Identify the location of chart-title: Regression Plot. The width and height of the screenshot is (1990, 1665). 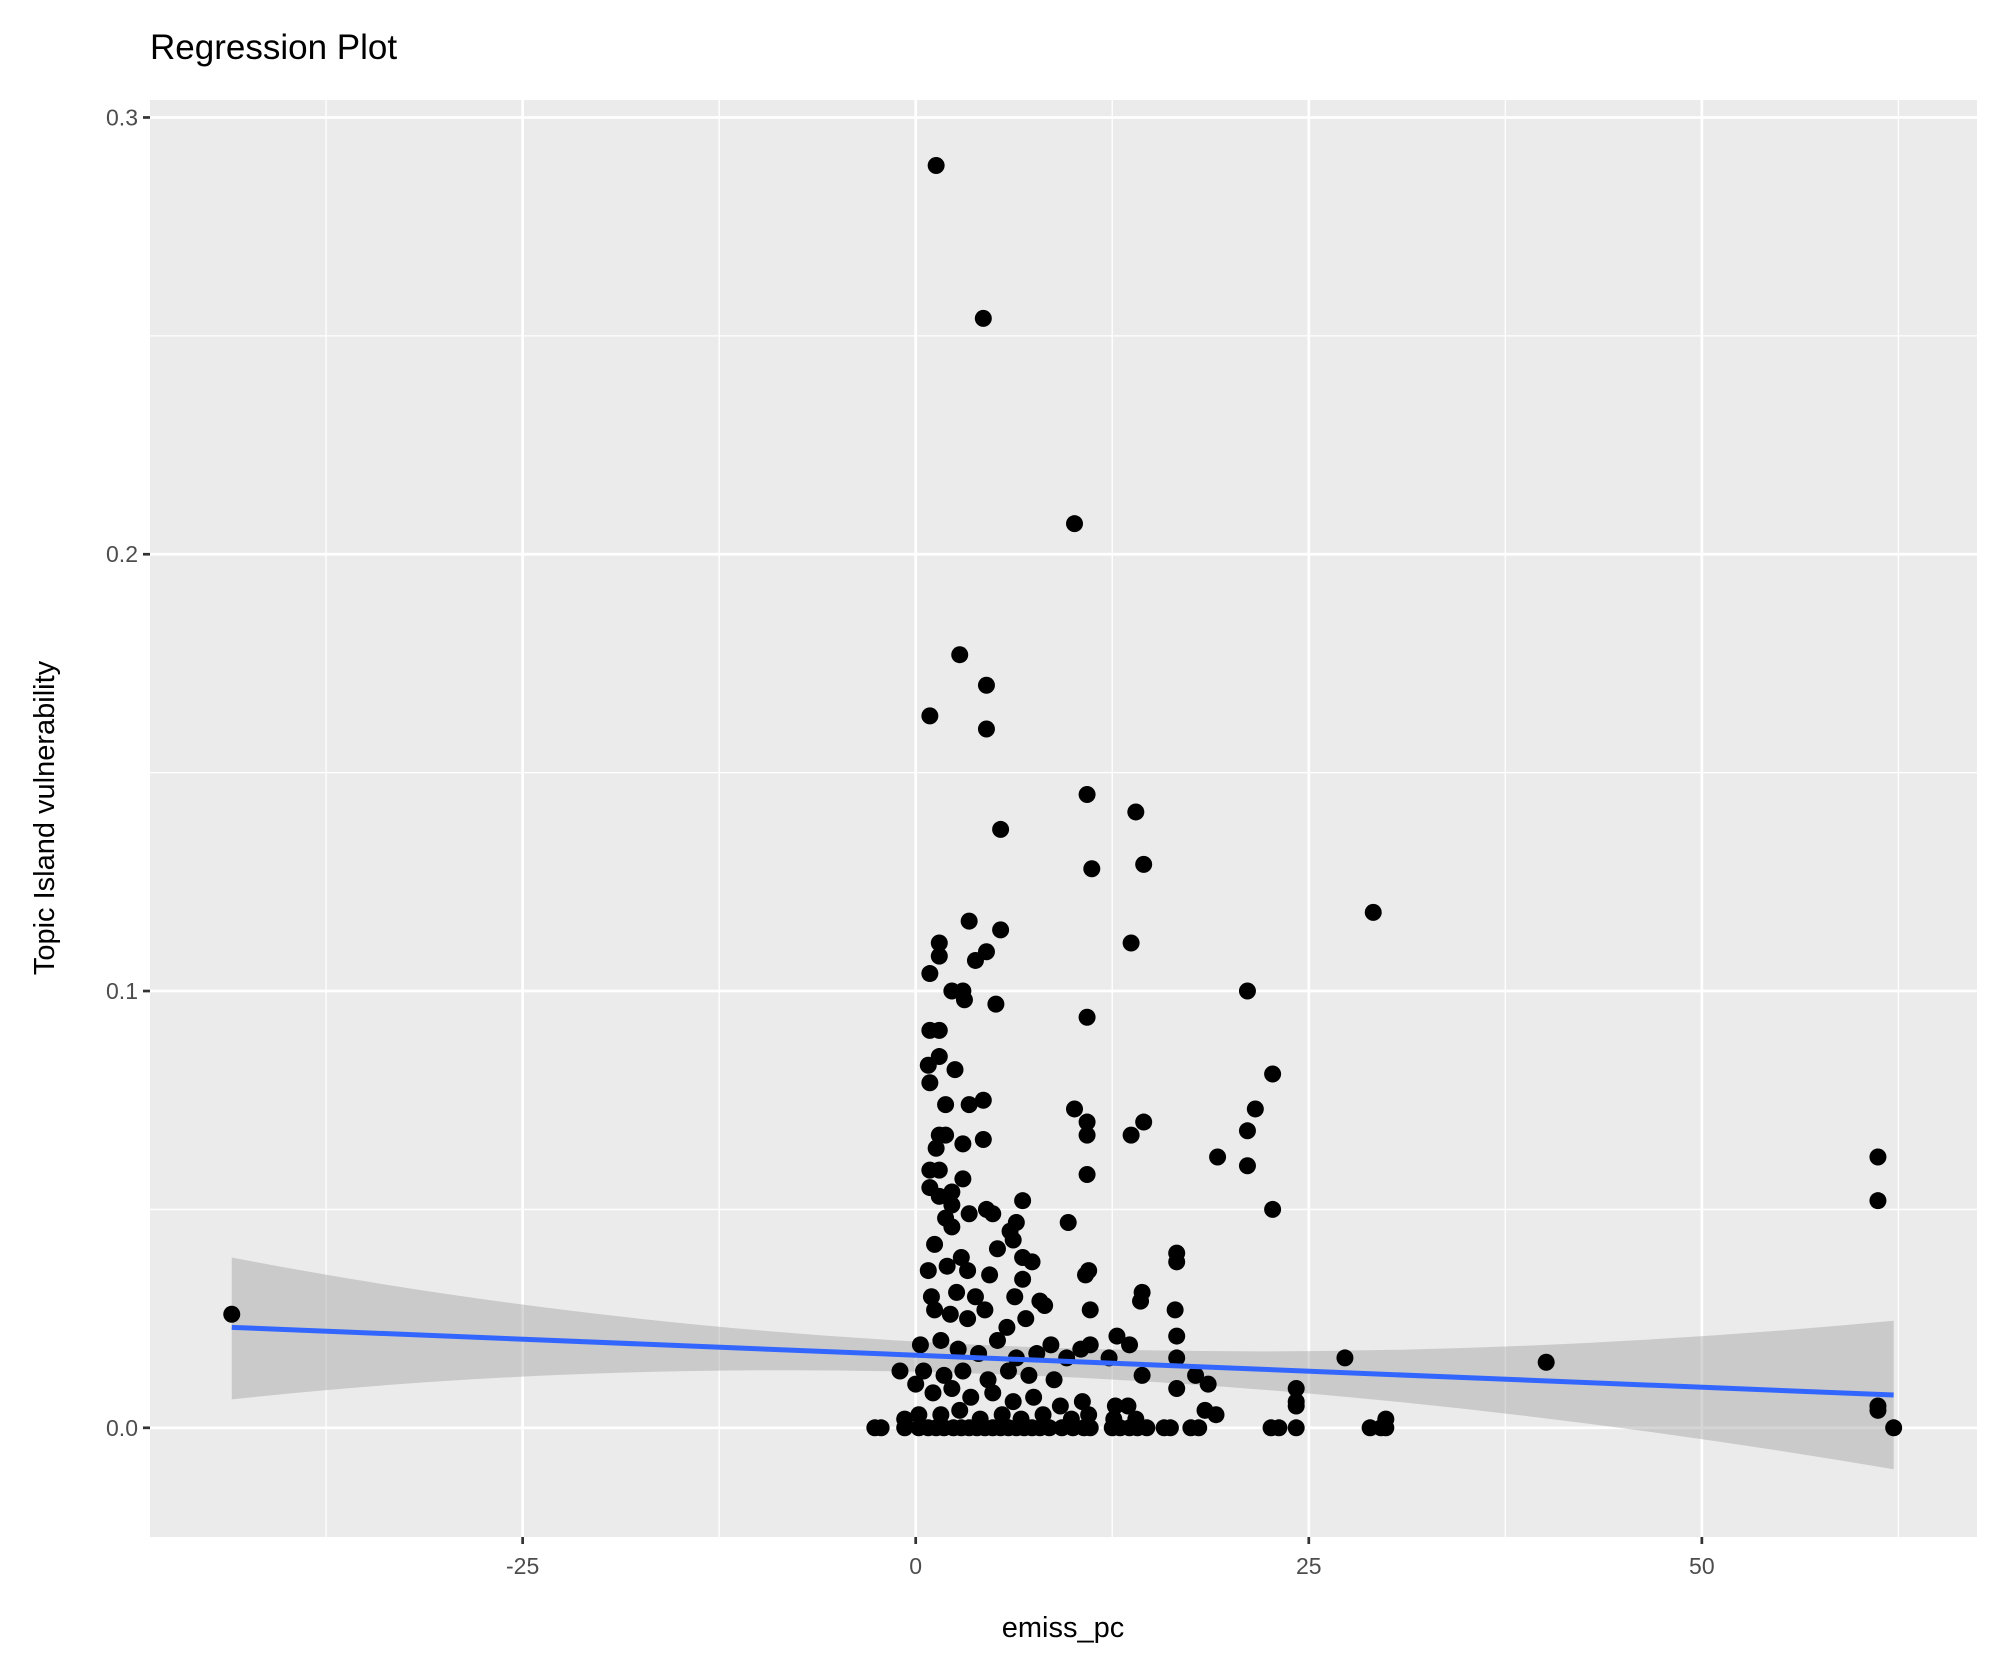
(273, 47).